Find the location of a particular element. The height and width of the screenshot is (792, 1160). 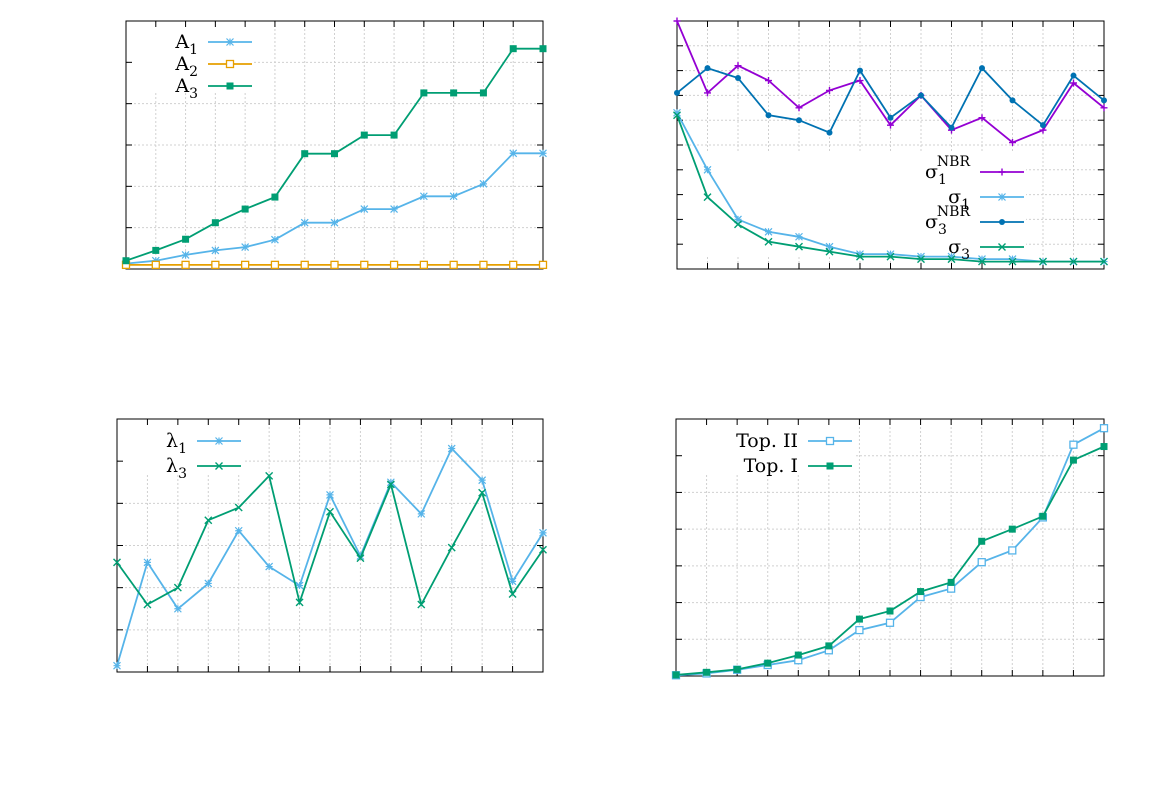

legend-label: Top. I is located at coordinates (771, 466).